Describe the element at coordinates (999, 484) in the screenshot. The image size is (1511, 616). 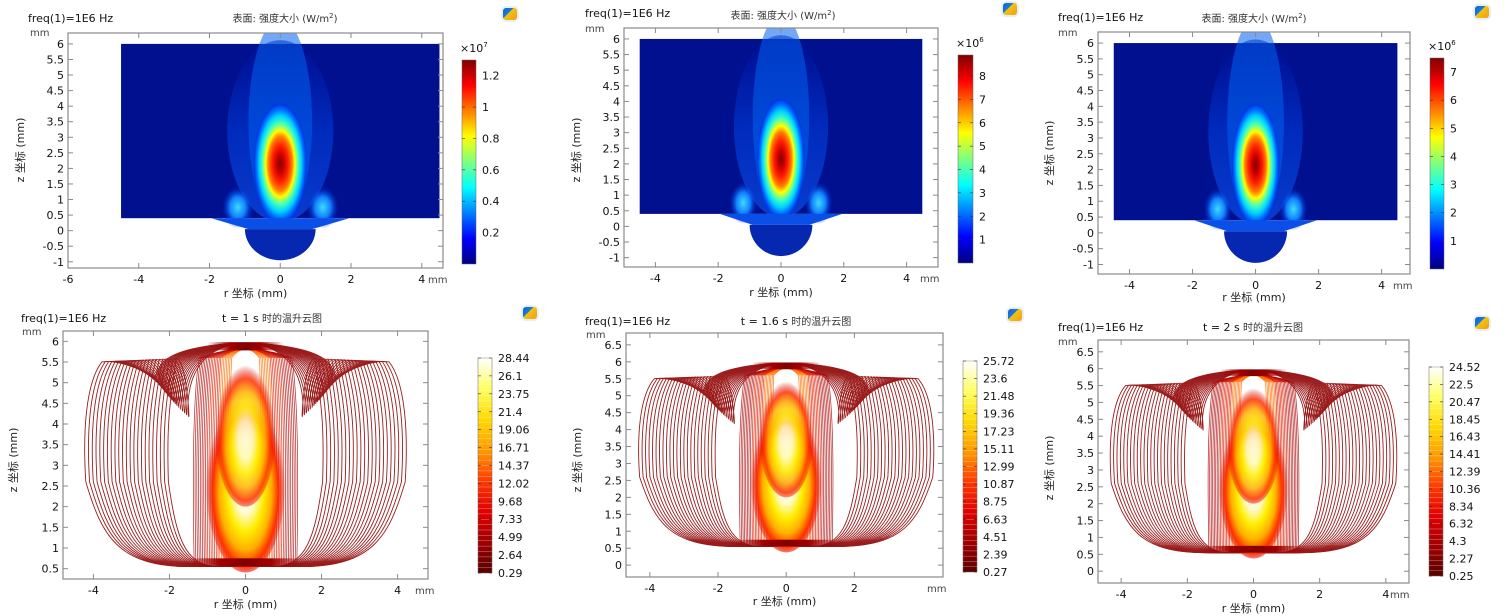
I see `colorbar-tick-label: 10.87` at that location.